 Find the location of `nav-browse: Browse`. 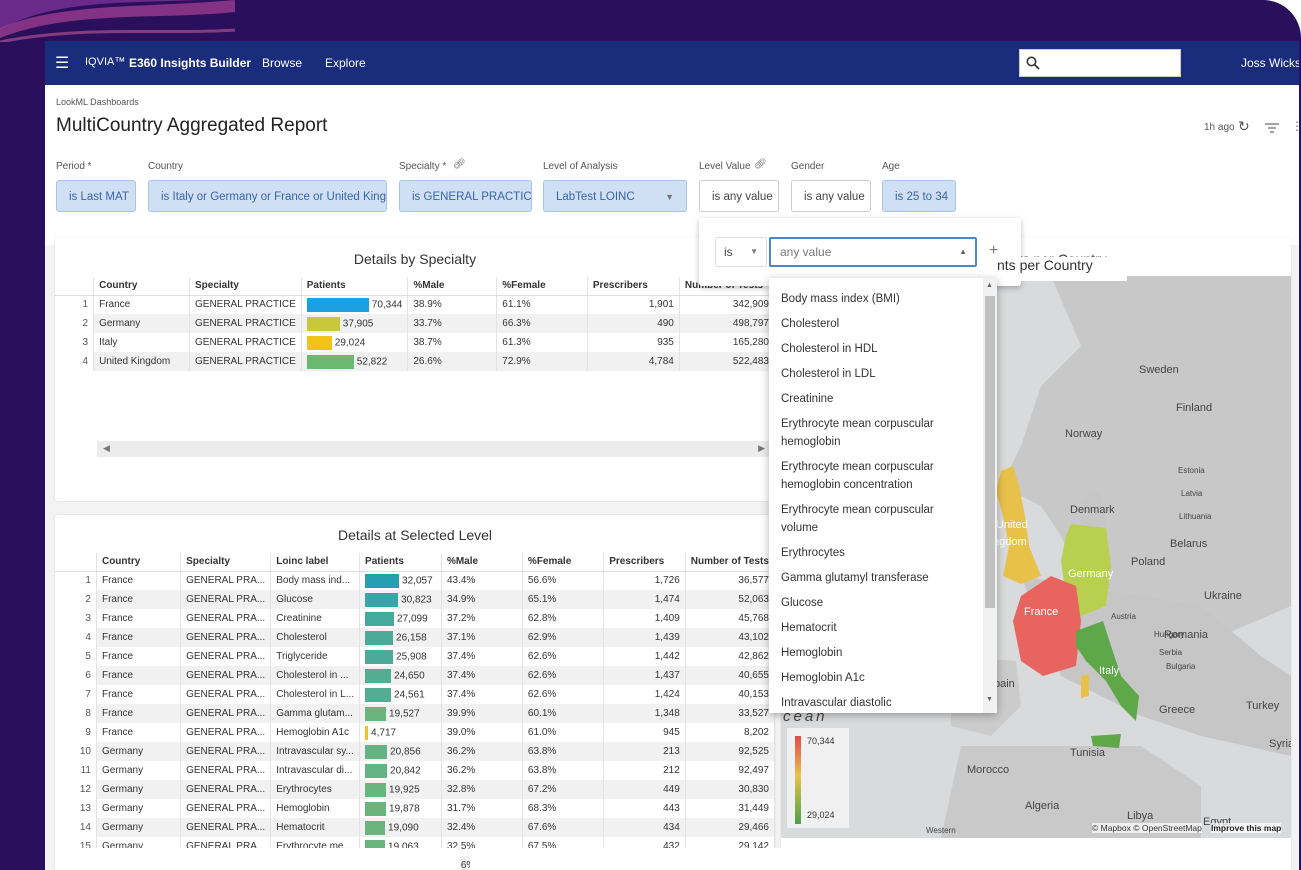

nav-browse: Browse is located at coordinates (282, 63).